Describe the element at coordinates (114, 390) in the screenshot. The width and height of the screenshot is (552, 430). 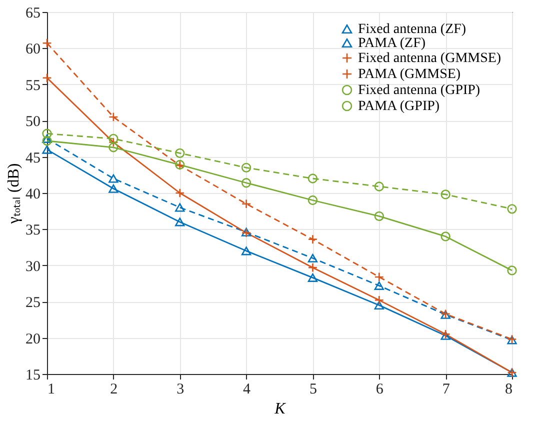
I see `x-tick-label: 2` at that location.